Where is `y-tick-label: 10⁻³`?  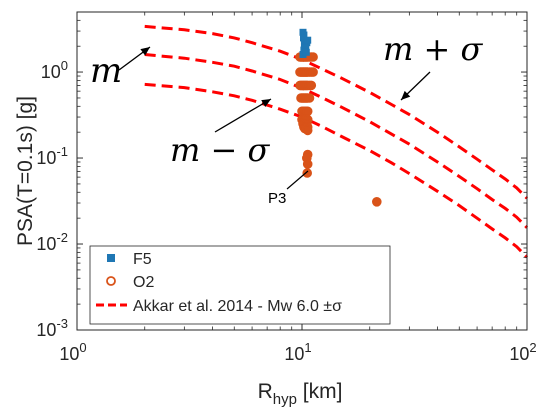
y-tick-label: 10⁻³ is located at coordinates (52, 328).